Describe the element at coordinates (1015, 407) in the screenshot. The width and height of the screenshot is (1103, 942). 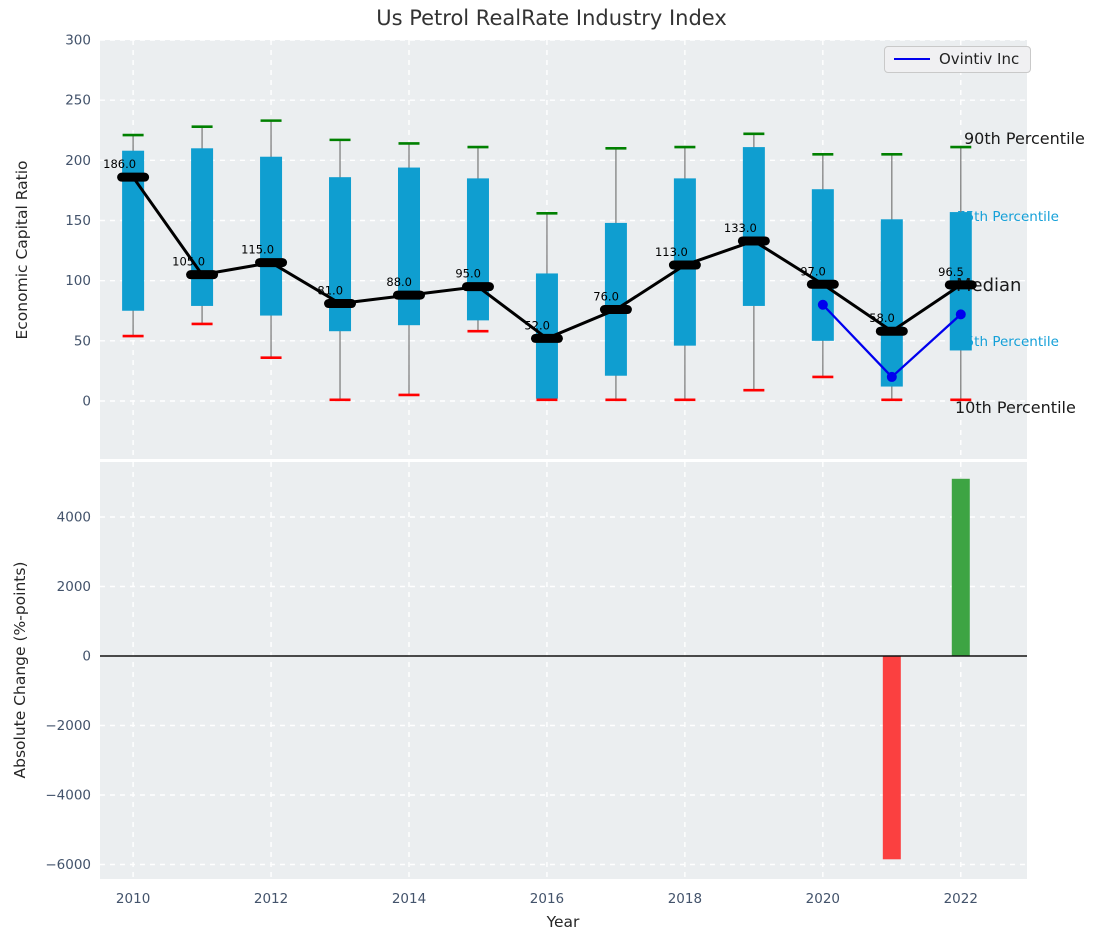
I see `annotation-10th-percentile: 10th Percentile` at that location.